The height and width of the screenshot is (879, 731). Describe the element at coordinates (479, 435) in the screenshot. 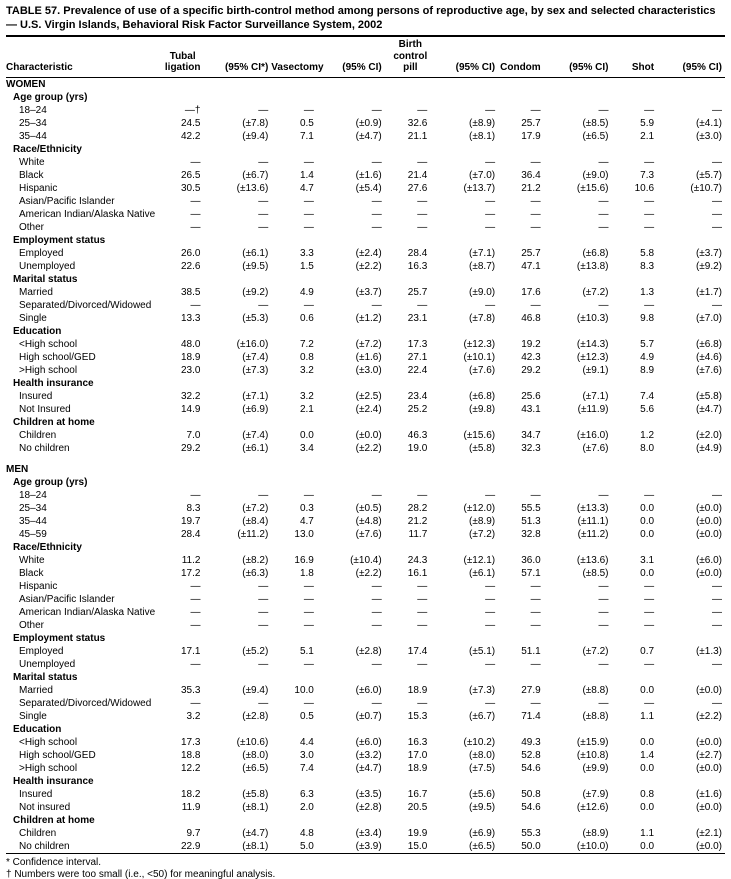

I see `ci-cell: (±15.6)` at that location.